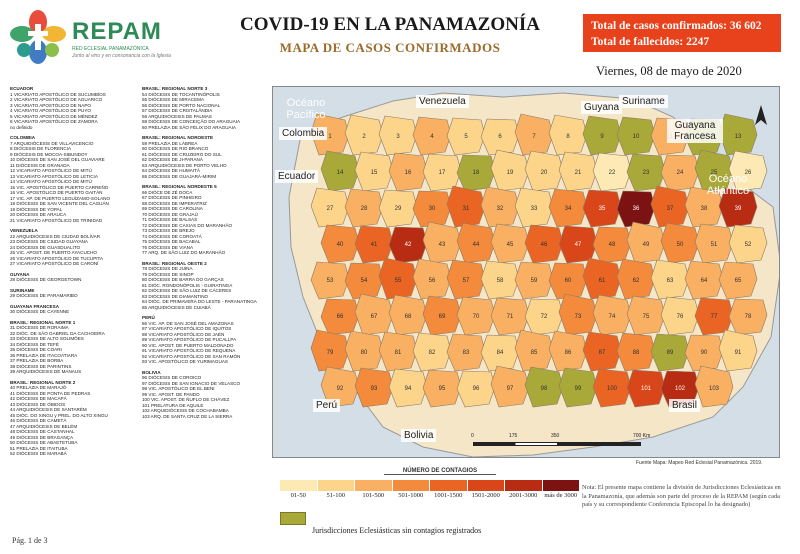 The image size is (800, 554). Describe the element at coordinates (704, 207) in the screenshot. I see `region-38: 38` at that location.